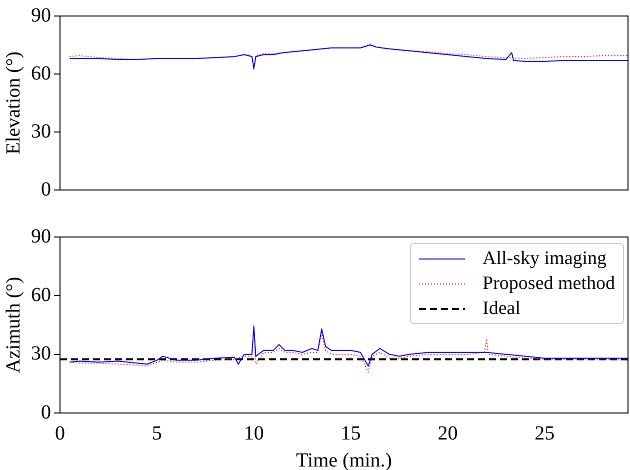 The height and width of the screenshot is (470, 630). Describe the element at coordinates (501, 309) in the screenshot. I see `legend-label: Ideal` at that location.